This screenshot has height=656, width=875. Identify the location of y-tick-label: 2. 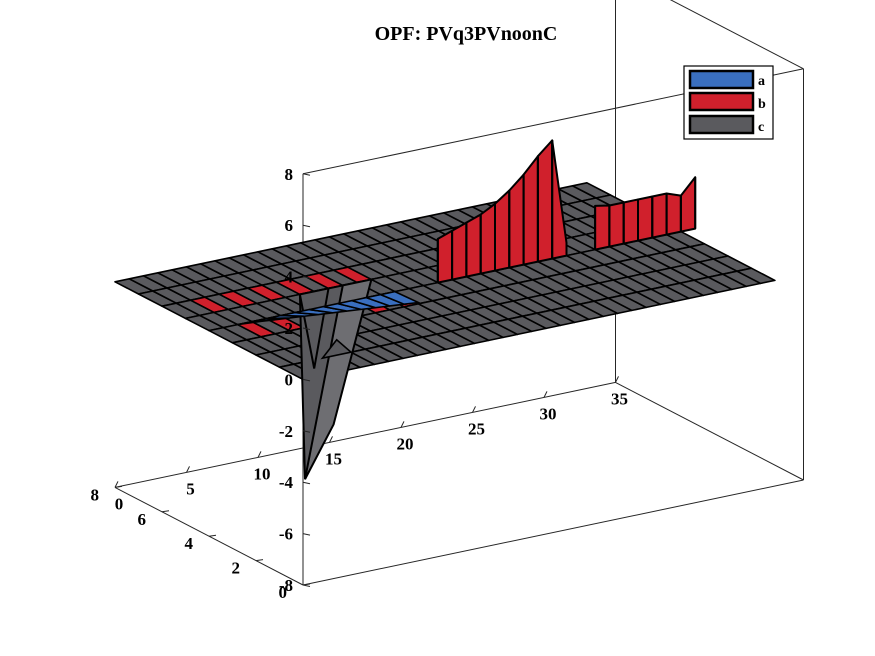
(236, 568).